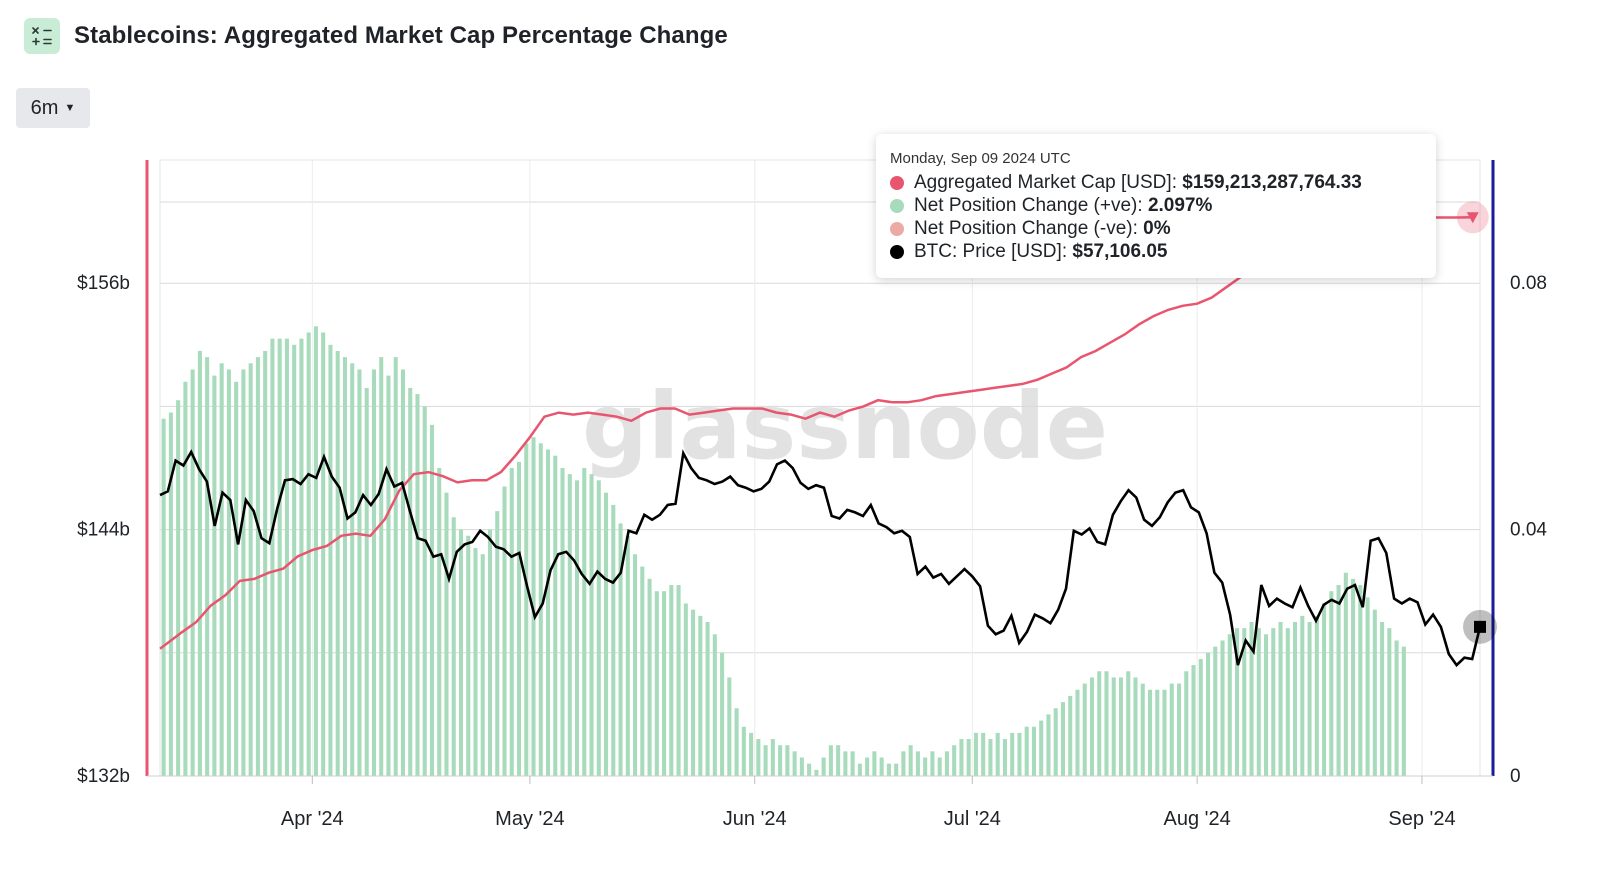  What do you see at coordinates (1197, 819) in the screenshot?
I see `x-tick-label: Aug '24` at bounding box center [1197, 819].